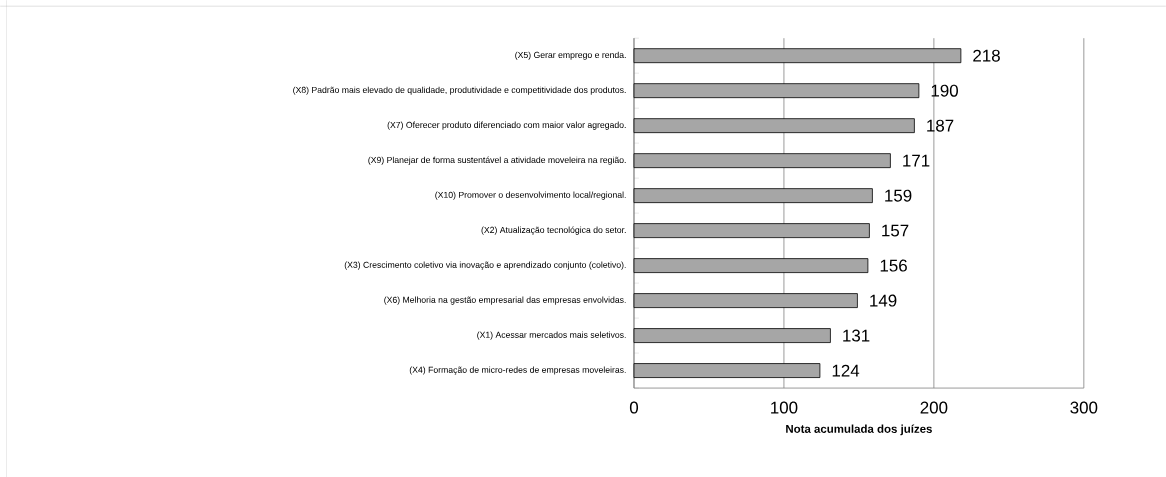  I want to click on x-tick-label: 200, so click(934, 407).